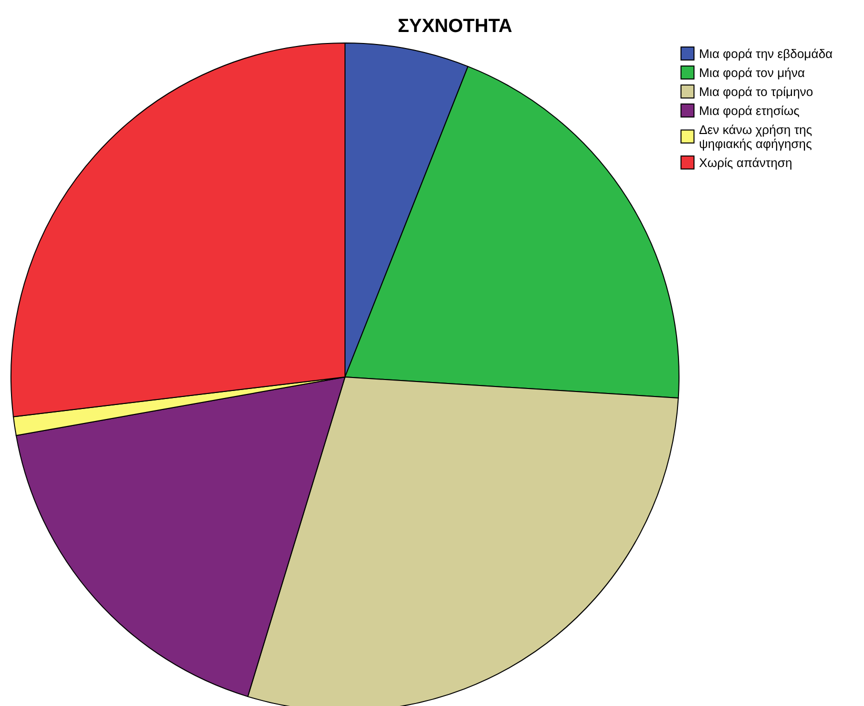  I want to click on legend-label: Μια φορά τον μήνα, so click(752, 73).